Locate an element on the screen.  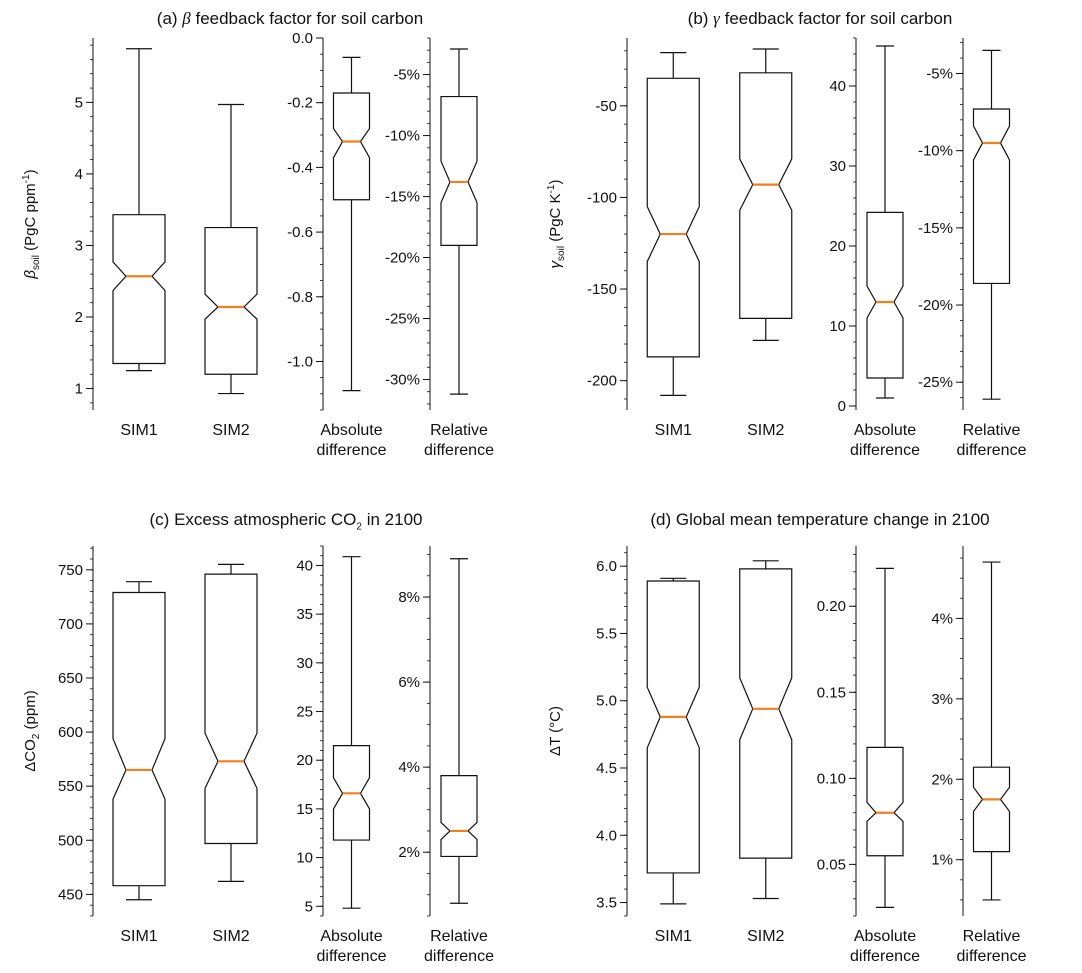
panel-a-sub2-tick-label: -1.0 is located at coordinates (300, 361).